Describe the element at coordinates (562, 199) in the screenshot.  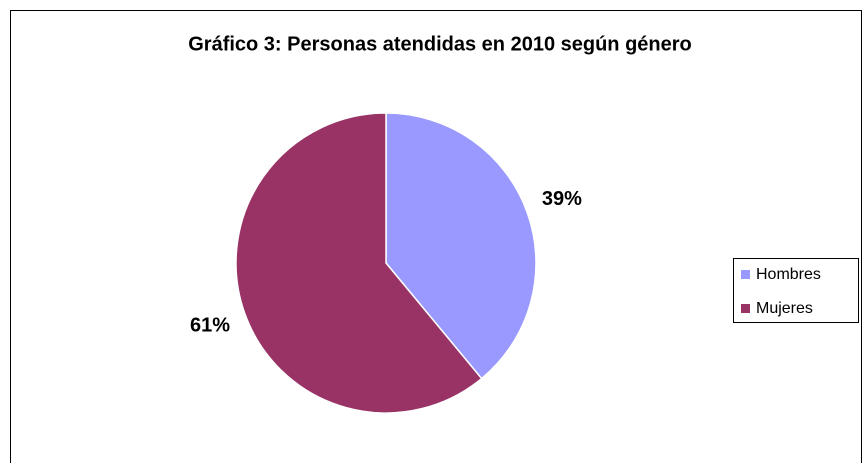
I see `data-label: 39%` at that location.